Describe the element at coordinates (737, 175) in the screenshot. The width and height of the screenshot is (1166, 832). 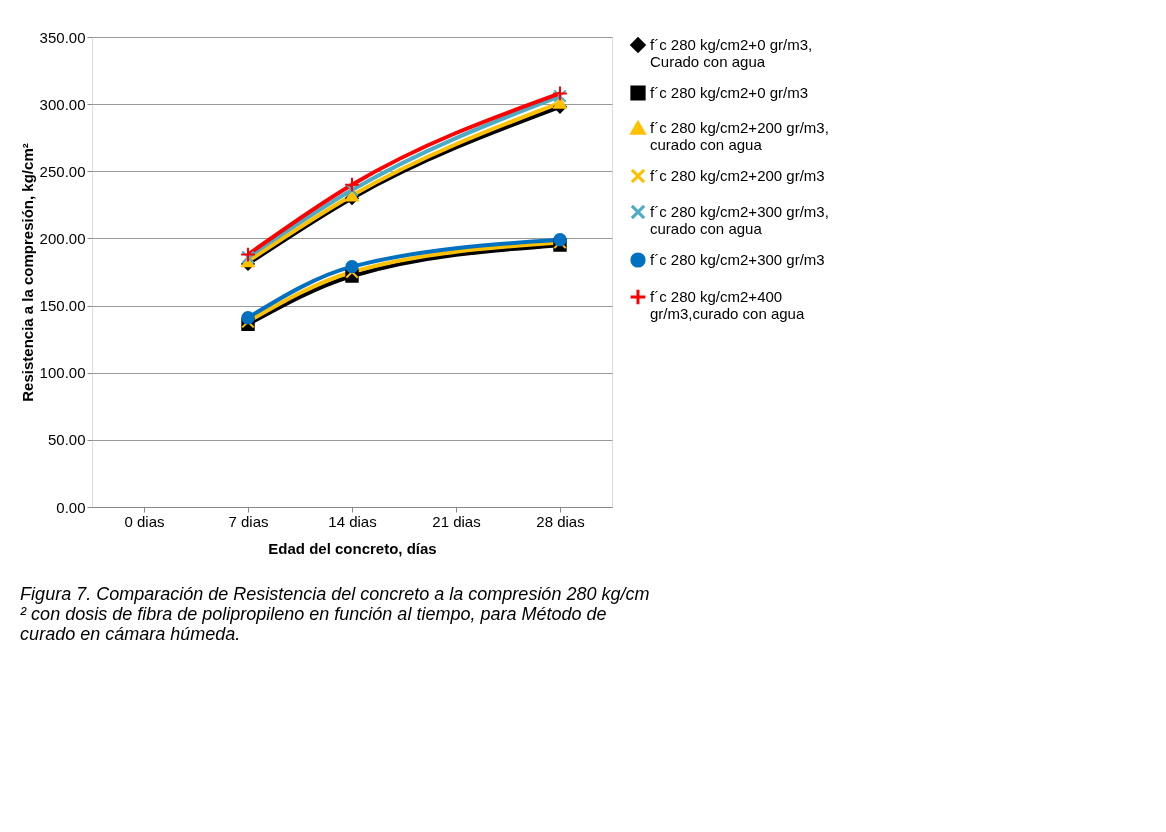
I see `legend-label: f´c 280 kg/cm2+200 gr/m3` at that location.